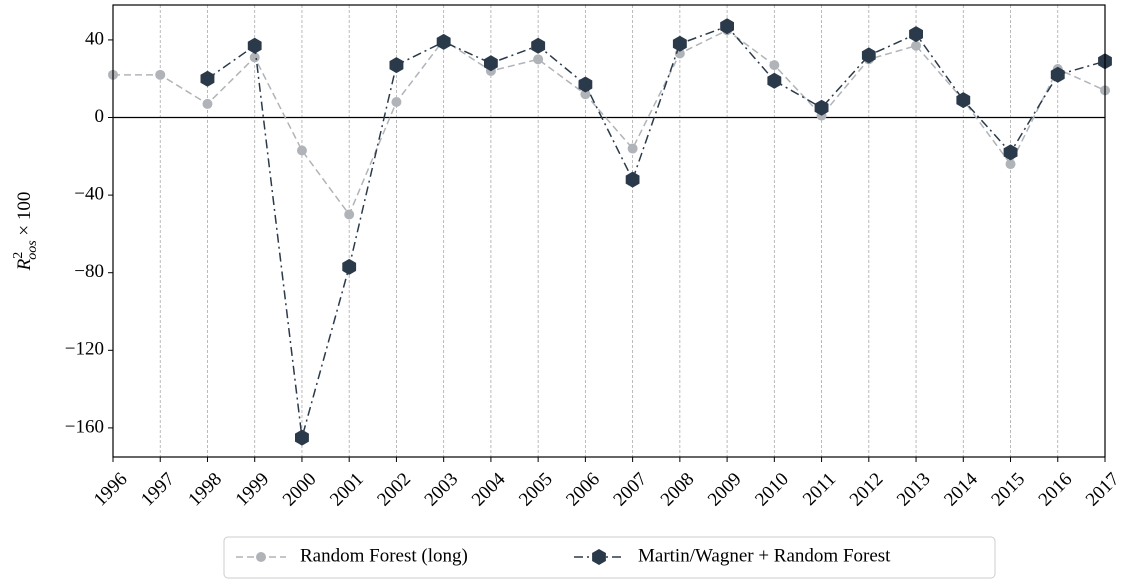  What do you see at coordinates (24, 216) in the screenshot?
I see `y-label-rest: × 100` at bounding box center [24, 216].